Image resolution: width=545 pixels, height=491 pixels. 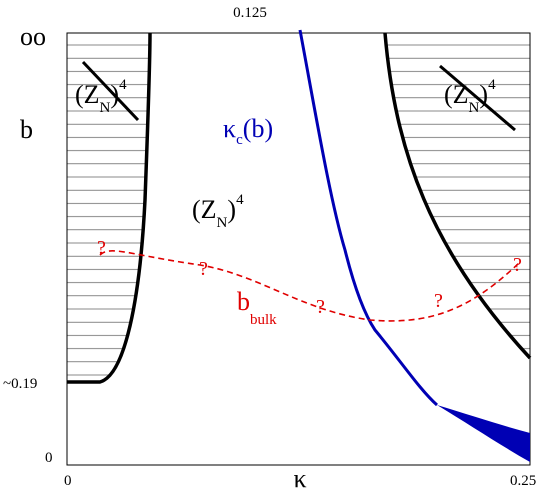 What do you see at coordinates (68, 481) in the screenshot?
I see `x-left: 0` at bounding box center [68, 481].